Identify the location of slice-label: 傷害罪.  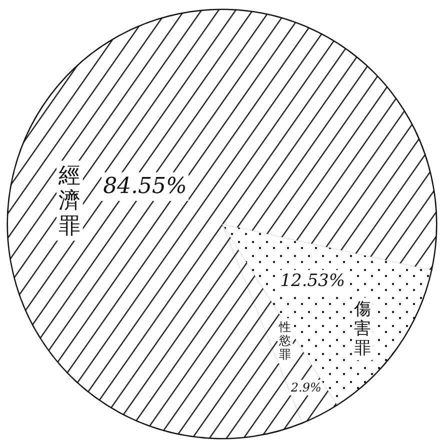
(362, 328).